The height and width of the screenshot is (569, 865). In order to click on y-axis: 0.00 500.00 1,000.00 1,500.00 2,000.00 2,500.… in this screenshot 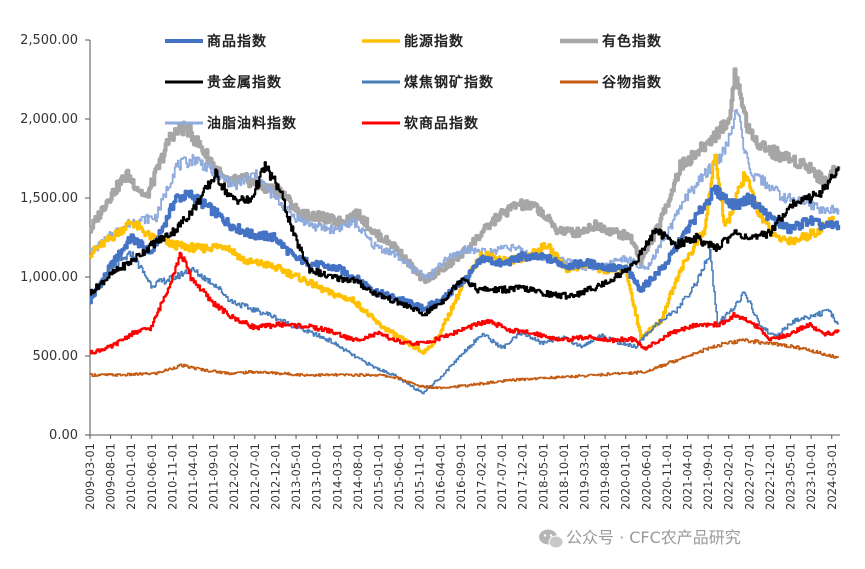, I will do `click(55, 238)`.